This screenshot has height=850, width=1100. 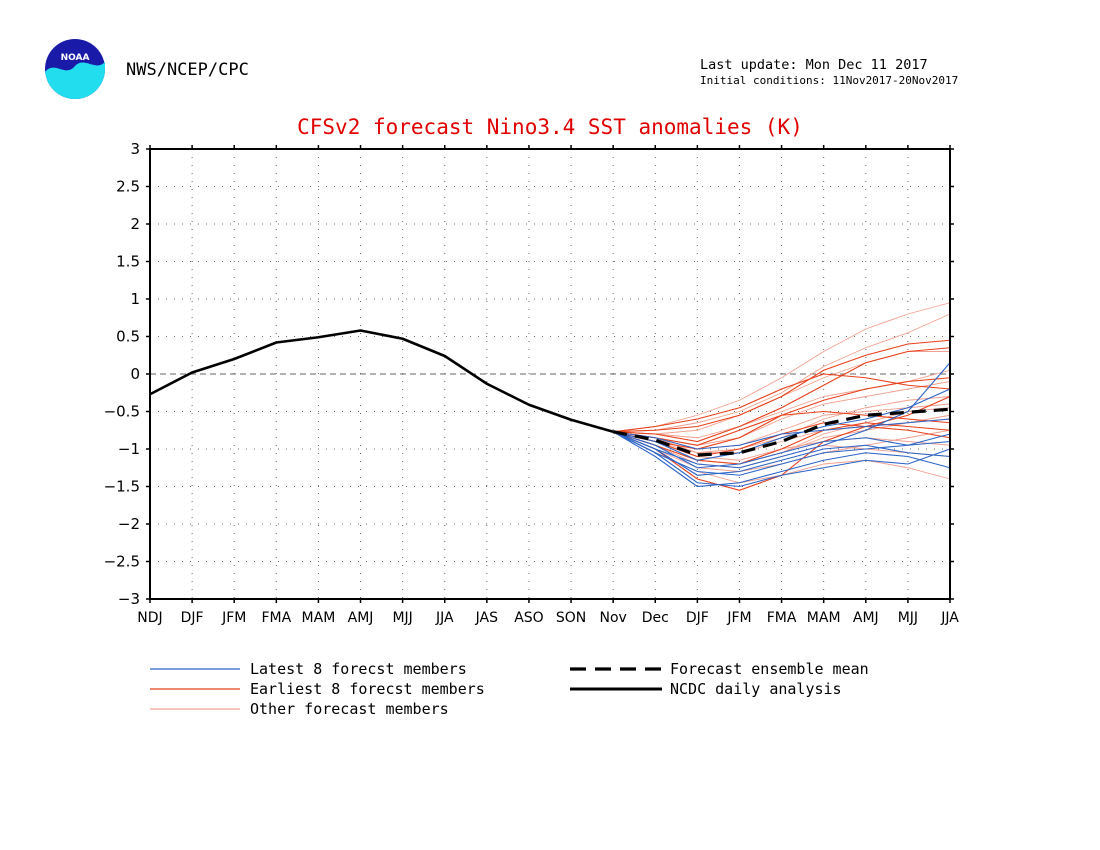 What do you see at coordinates (149, 618) in the screenshot?
I see `x-tick-label: NDJ` at bounding box center [149, 618].